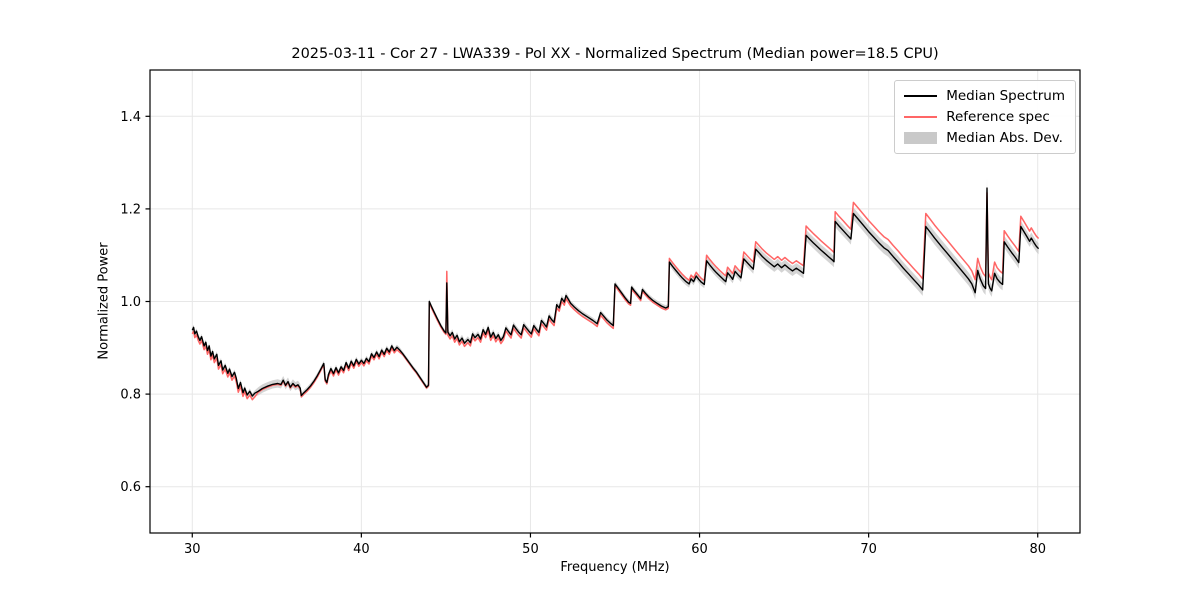  What do you see at coordinates (130, 209) in the screenshot?
I see `y-tick-label-1.2: 1.2` at bounding box center [130, 209].